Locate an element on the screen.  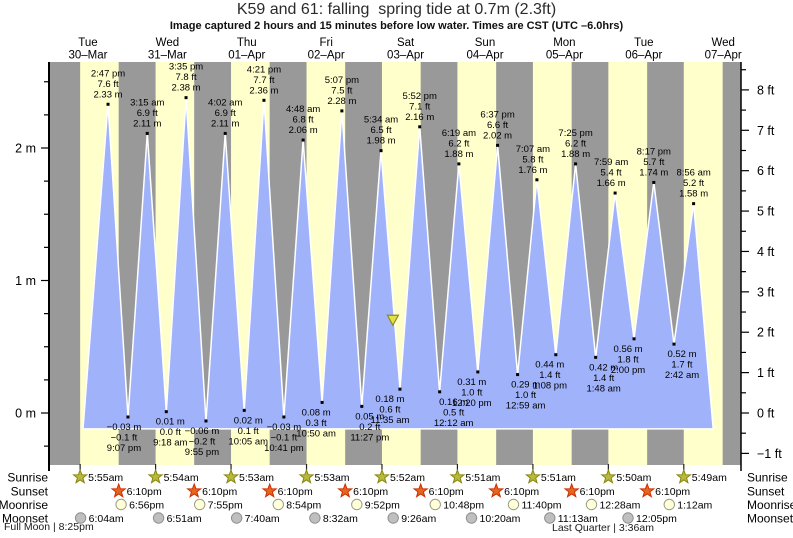
tide-event-ft-label: 0.6 ft is located at coordinates (389, 410).